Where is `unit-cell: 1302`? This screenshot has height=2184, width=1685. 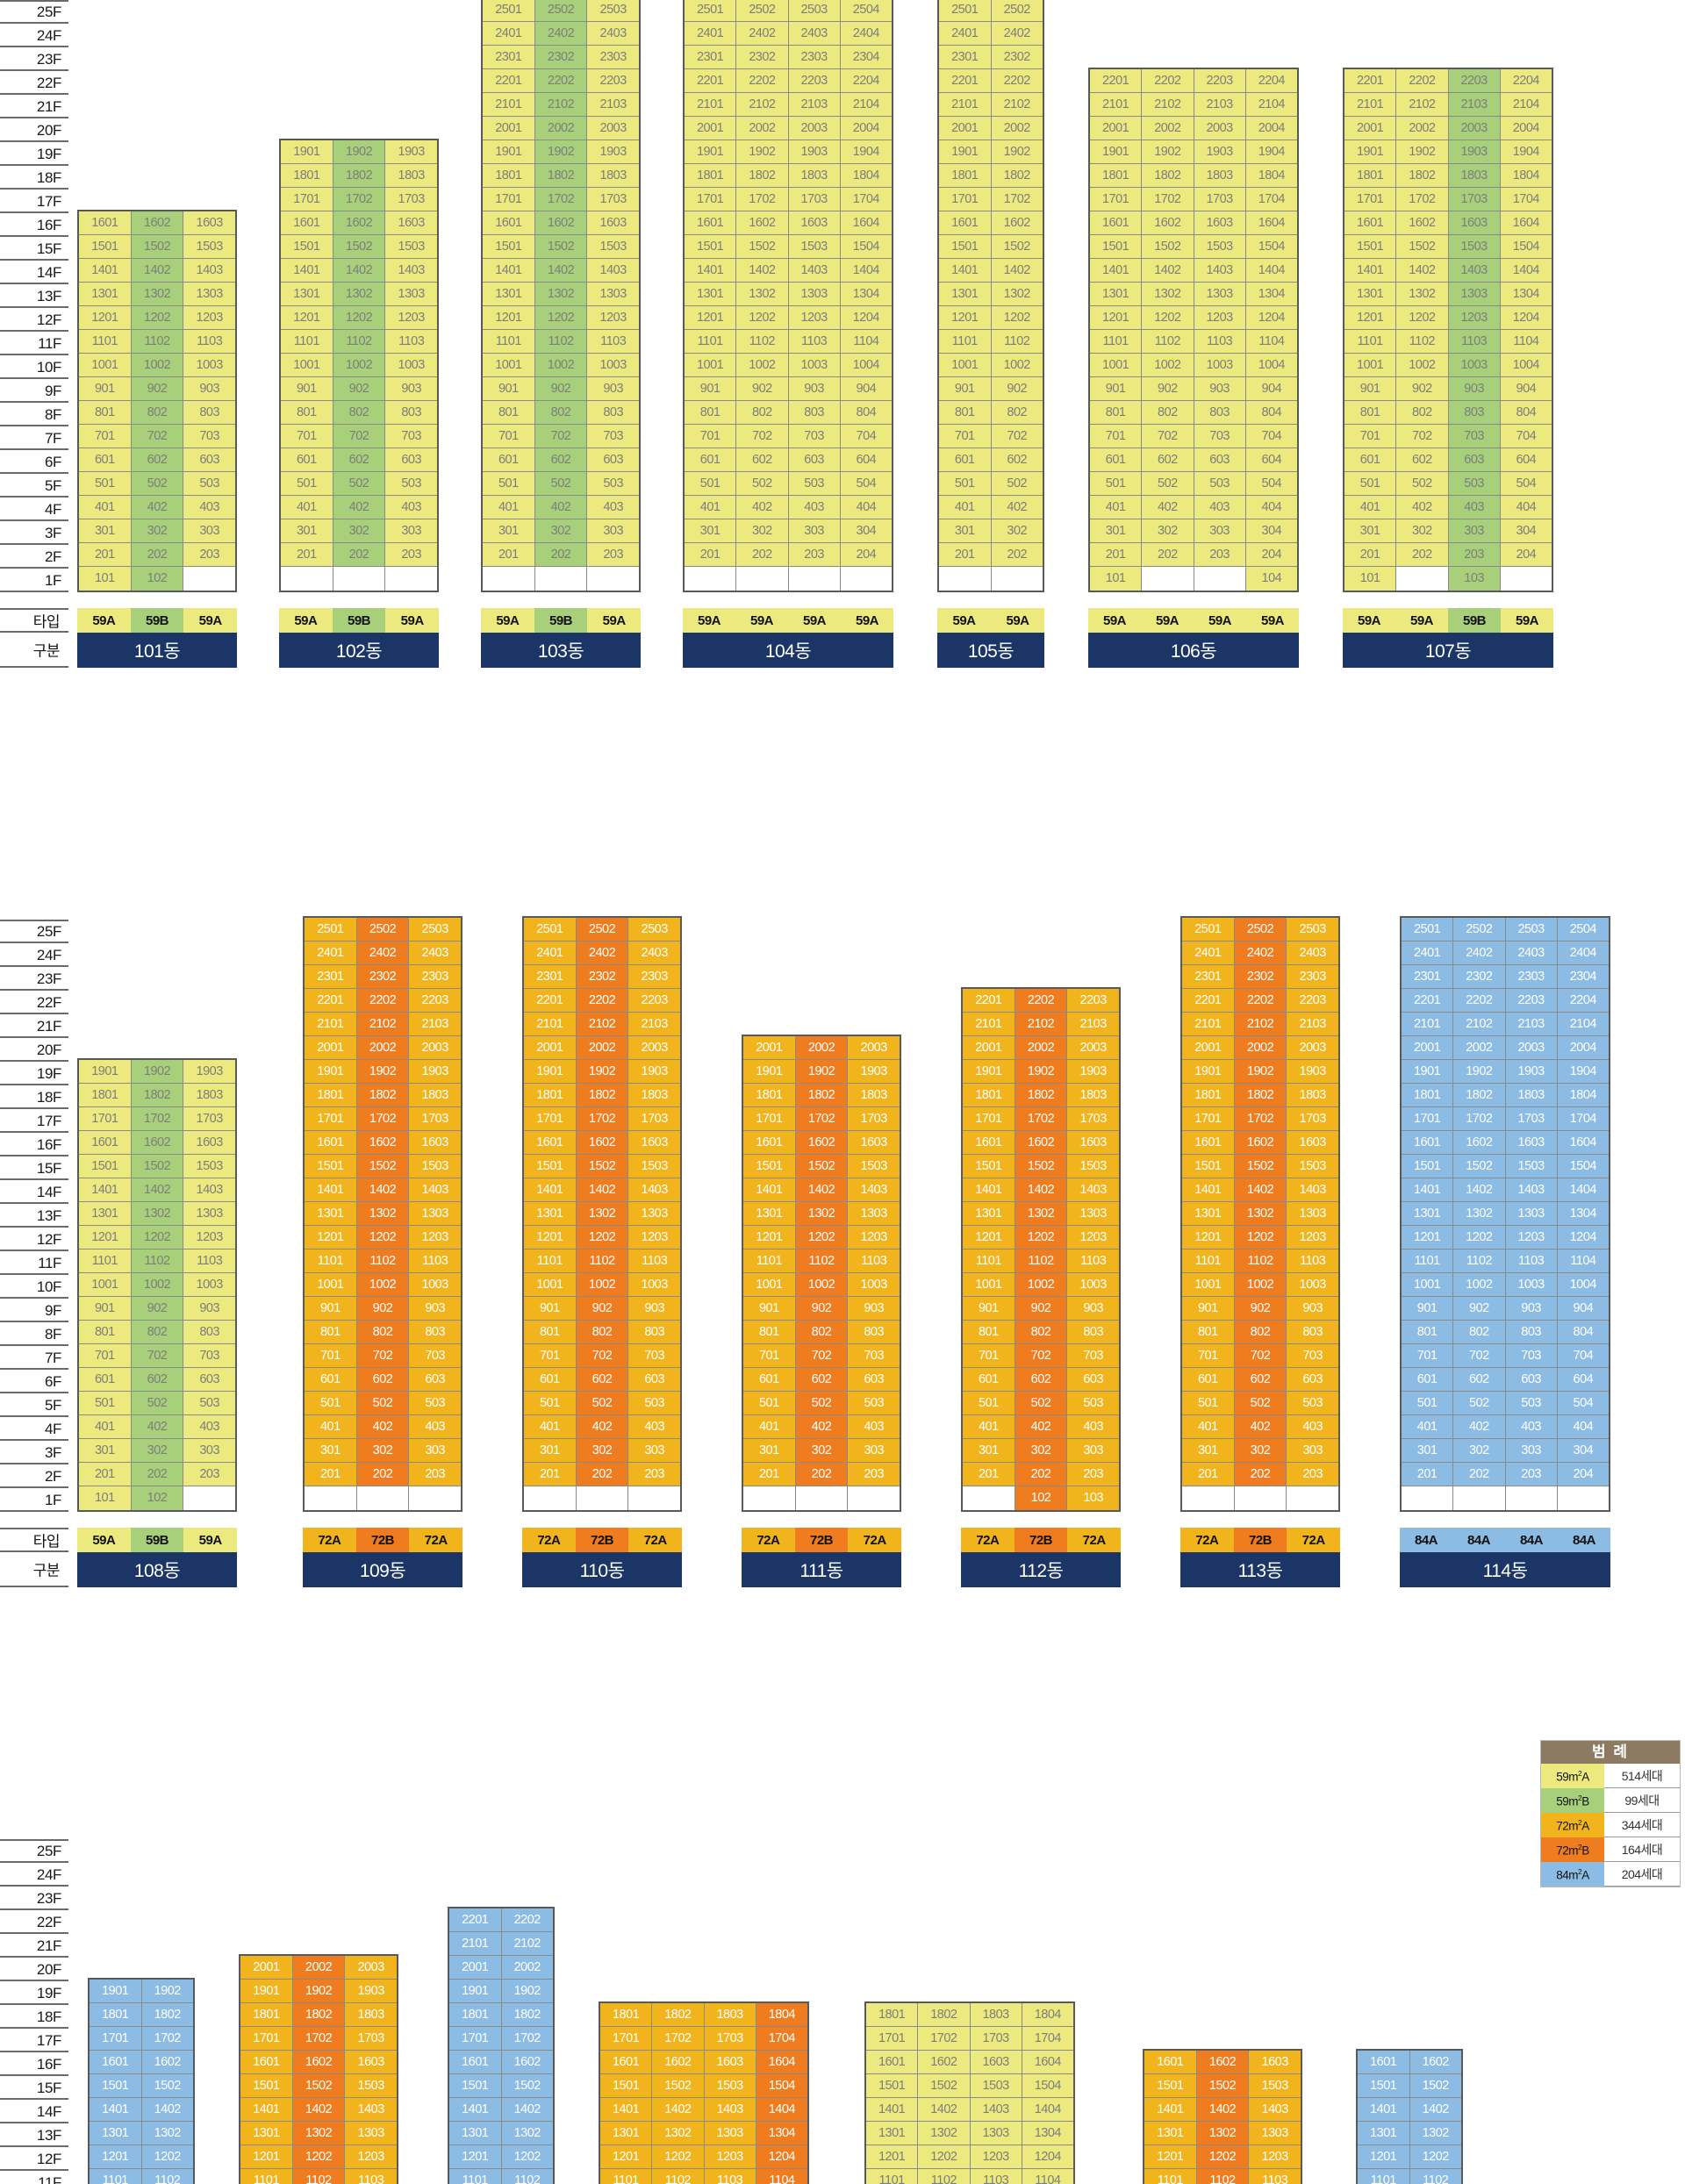 unit-cell: 1302 is located at coordinates (762, 294).